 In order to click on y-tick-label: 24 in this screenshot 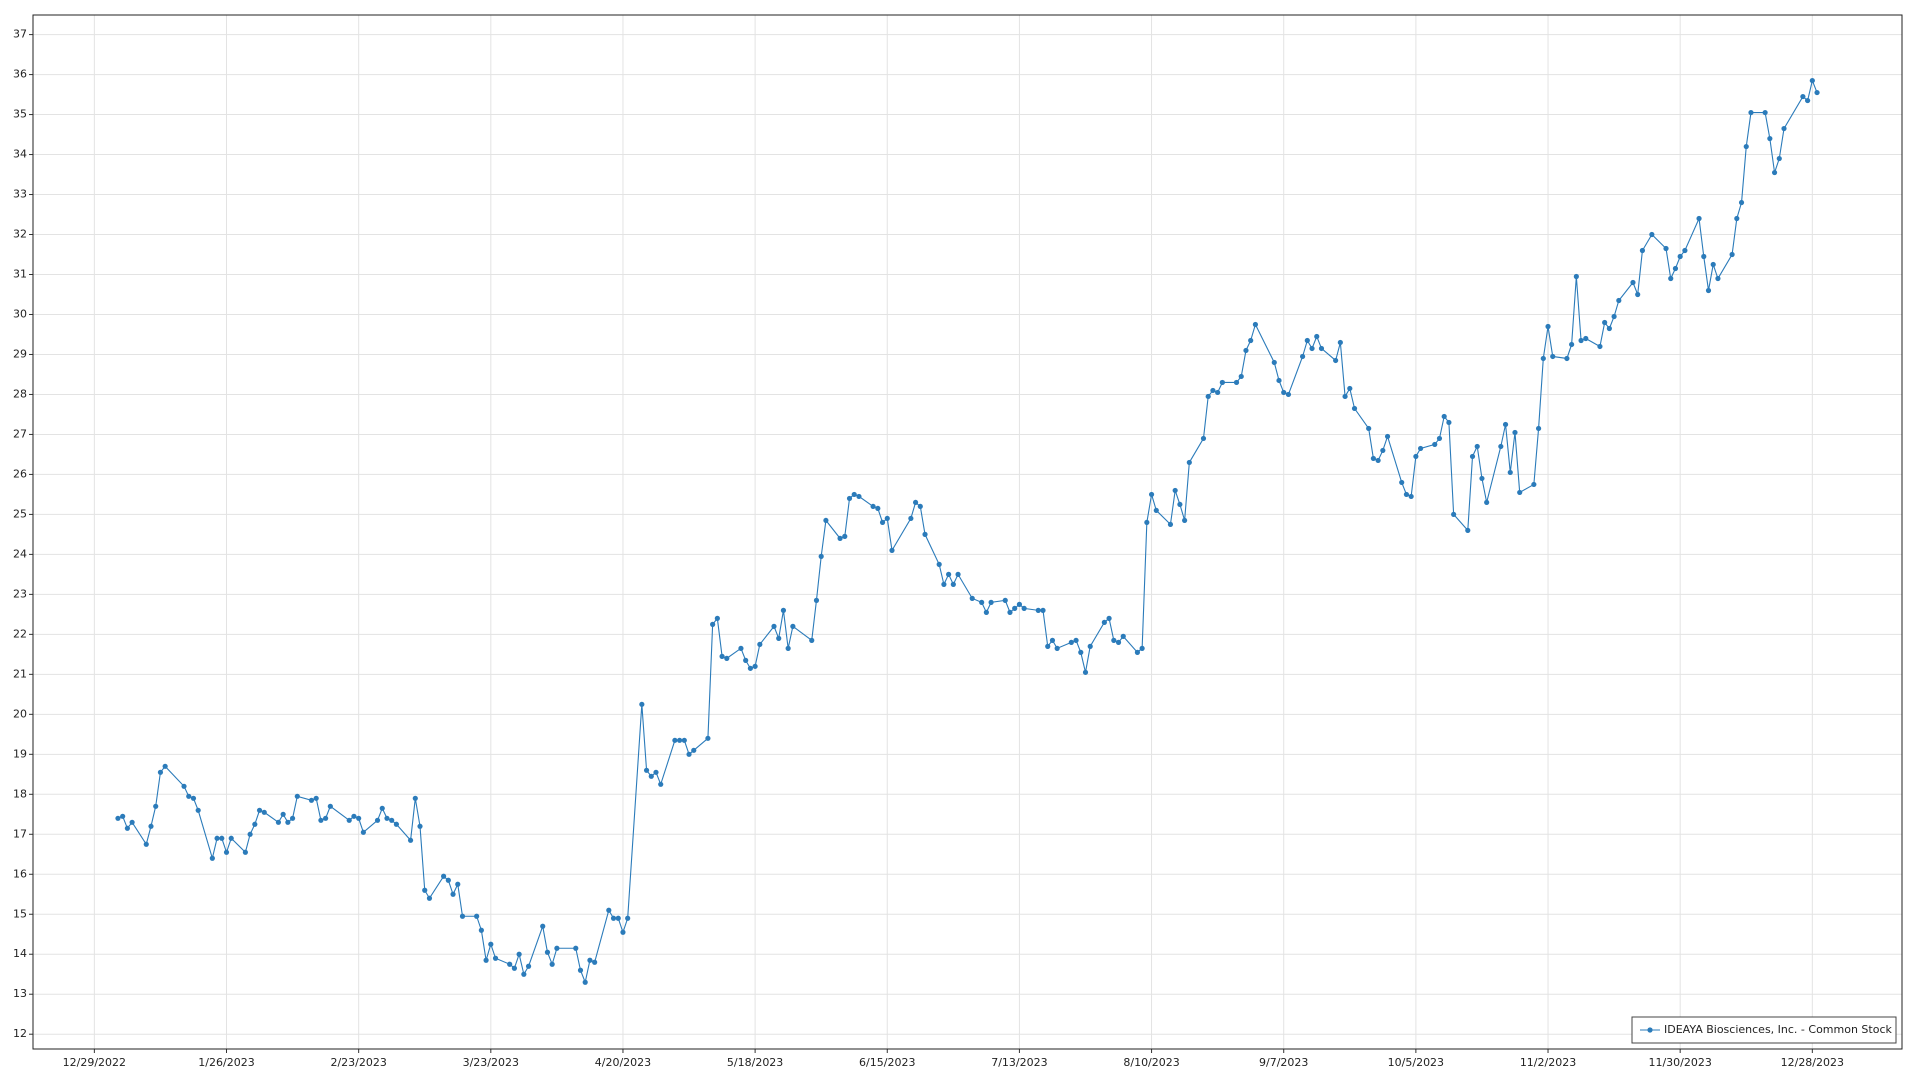, I will do `click(20, 553)`.